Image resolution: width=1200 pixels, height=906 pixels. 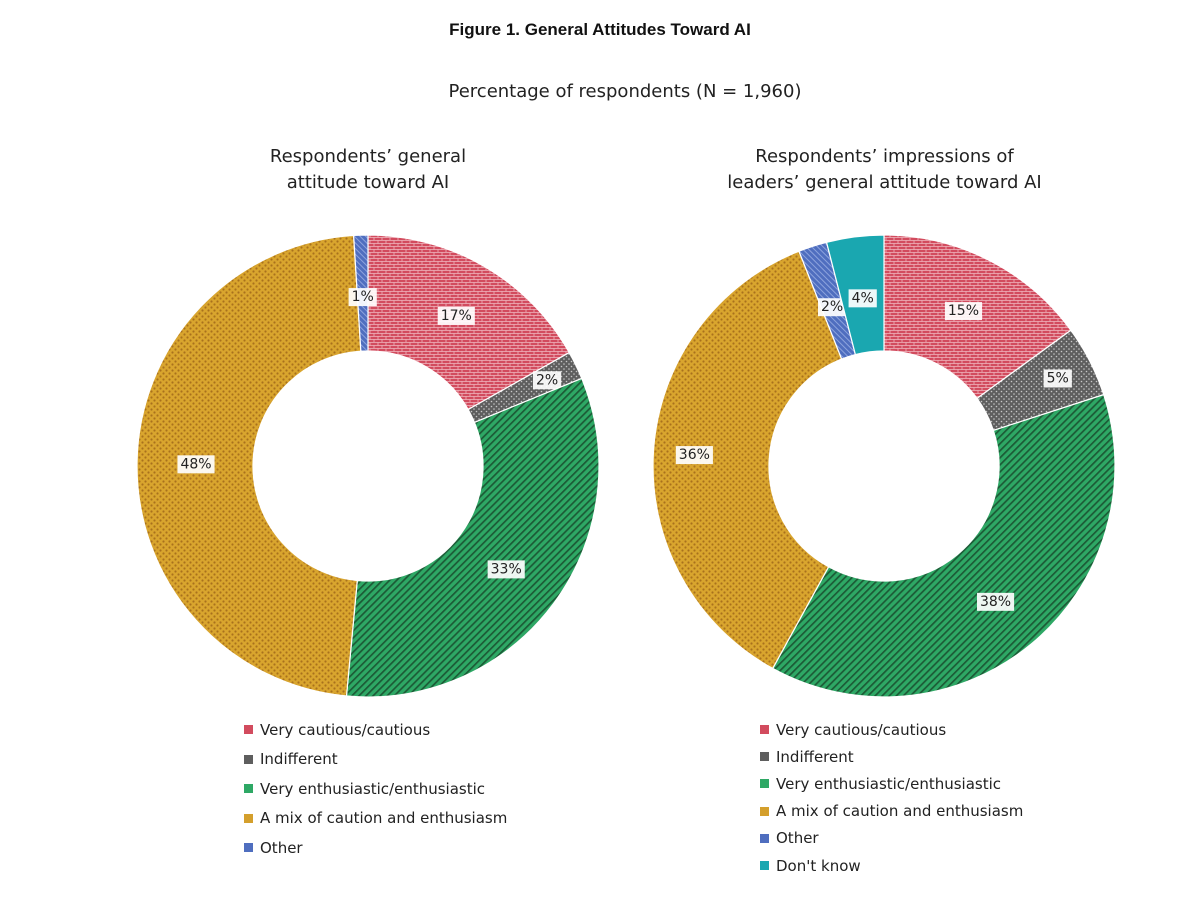 What do you see at coordinates (797, 838) in the screenshot?
I see `right-legend-label-other: Other` at bounding box center [797, 838].